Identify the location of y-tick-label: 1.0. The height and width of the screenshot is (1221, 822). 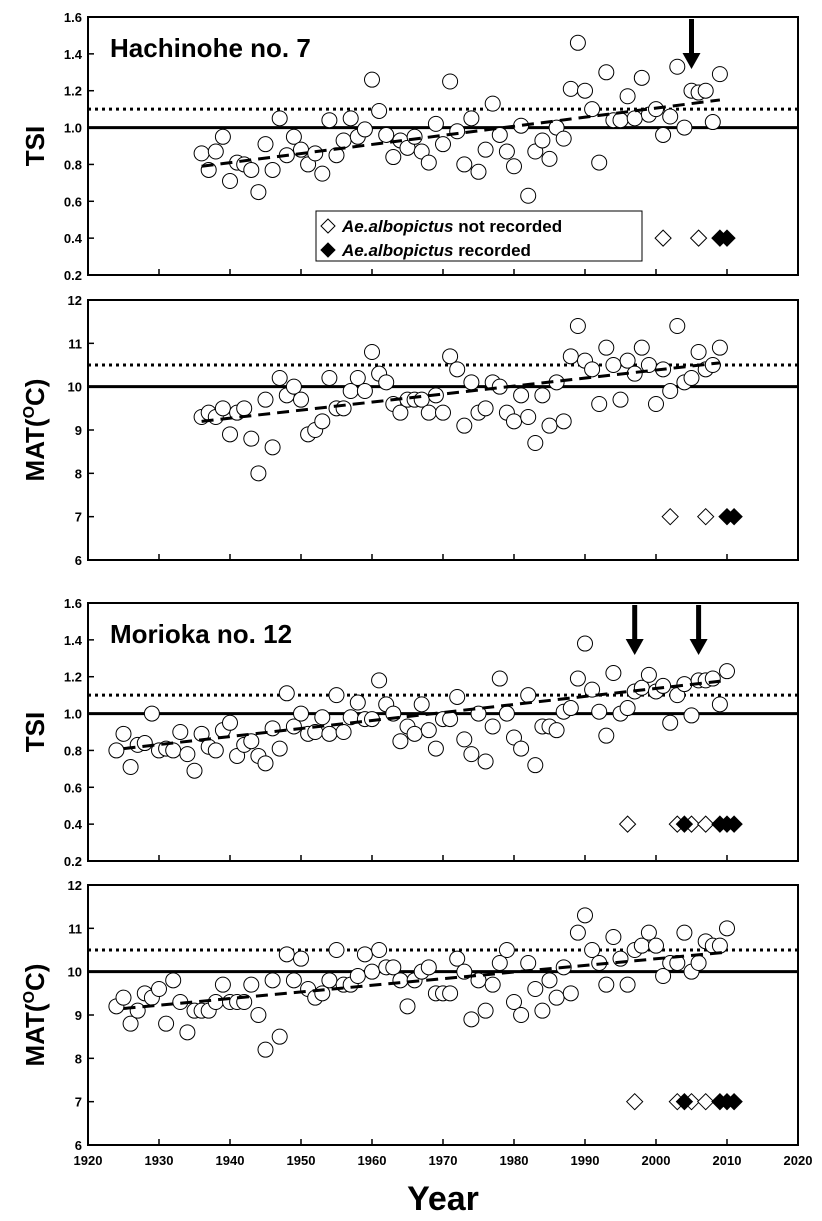
(73, 714).